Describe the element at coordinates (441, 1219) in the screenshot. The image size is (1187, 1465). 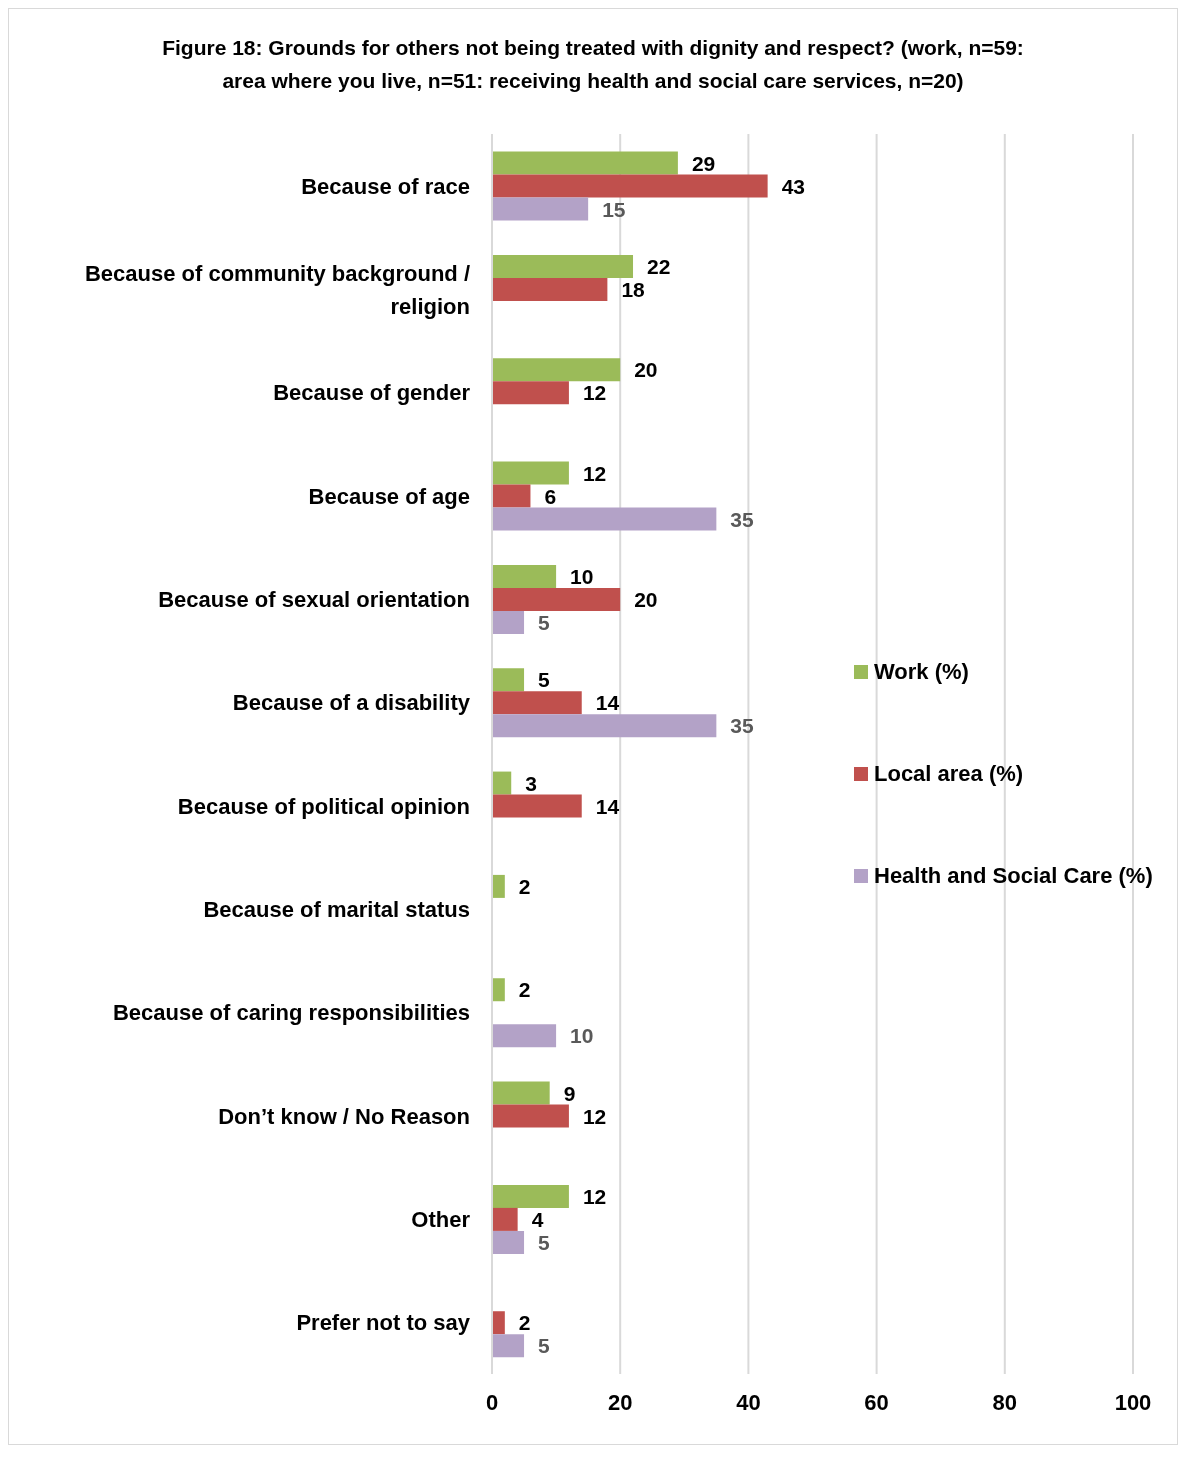
I see `y-tick-label: Other` at that location.